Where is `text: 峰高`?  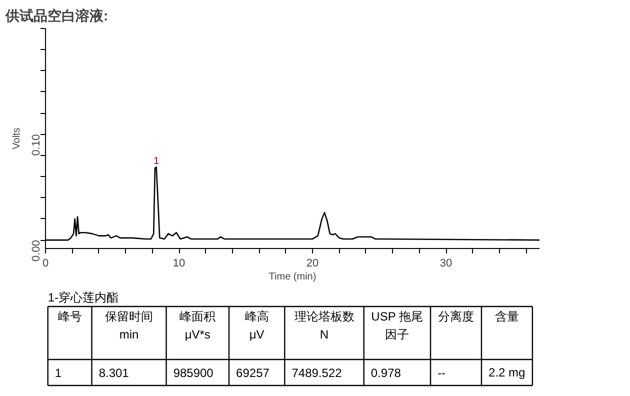 text: 峰高 is located at coordinates (256, 317).